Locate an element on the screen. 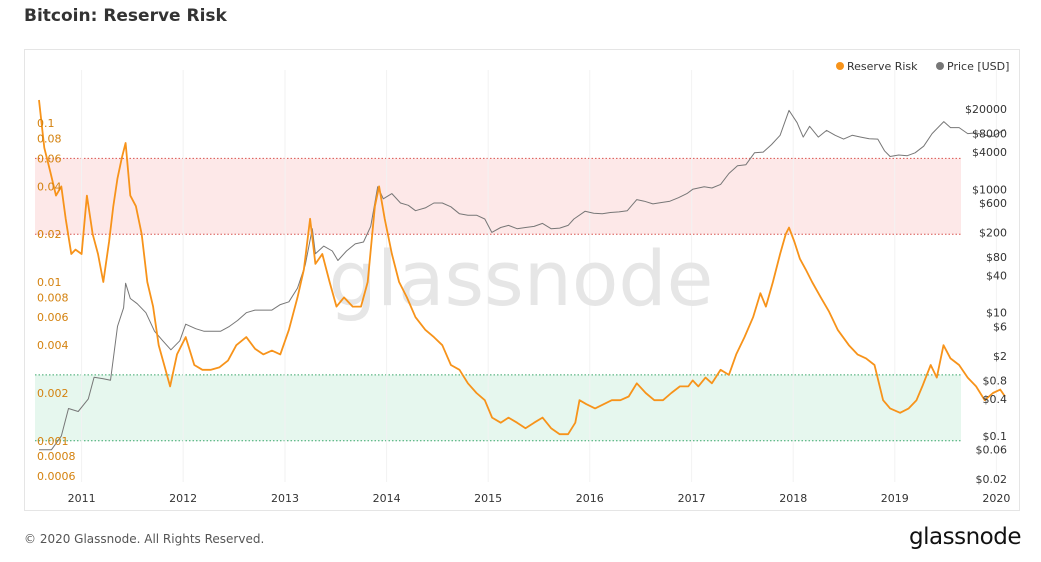 The width and height of the screenshot is (1041, 562). left-tick-label: 0.004 is located at coordinates (53, 345).